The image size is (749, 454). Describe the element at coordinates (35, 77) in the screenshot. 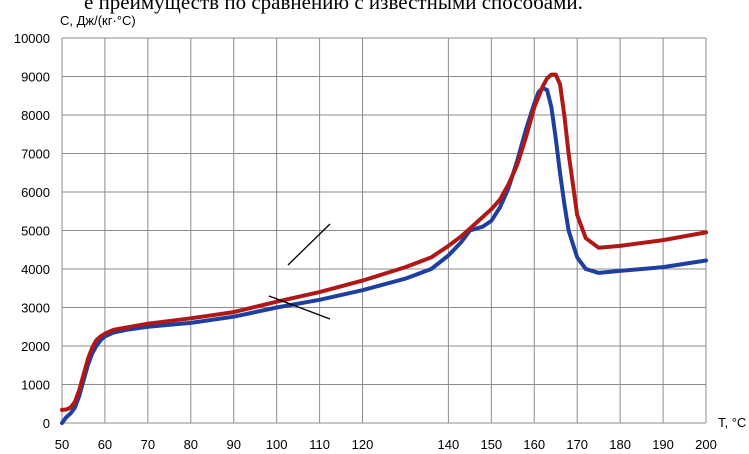

I see `y-tick-label: 9000` at that location.